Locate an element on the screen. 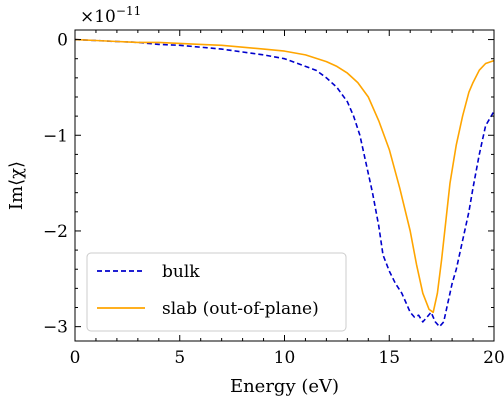 The image size is (504, 405). y-axis-multiplier: ×10⁻¹¹ is located at coordinates (110, 15).